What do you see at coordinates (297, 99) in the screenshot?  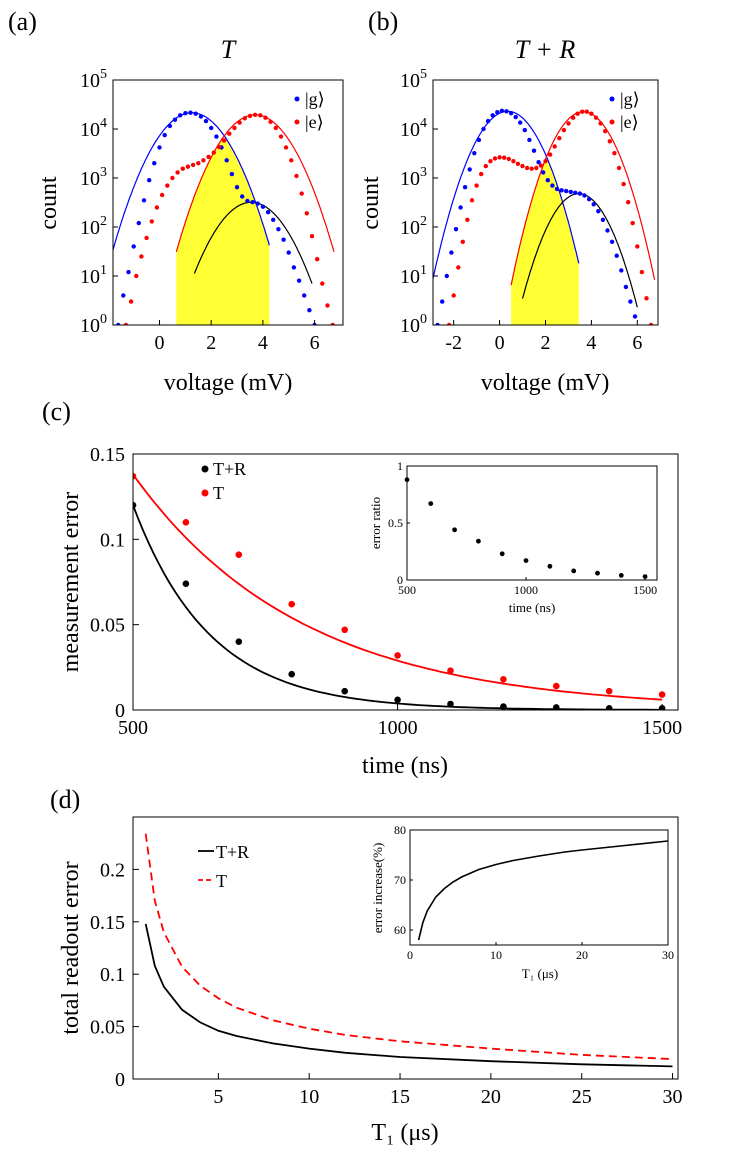 I see `legend-marker-g-a` at bounding box center [297, 99].